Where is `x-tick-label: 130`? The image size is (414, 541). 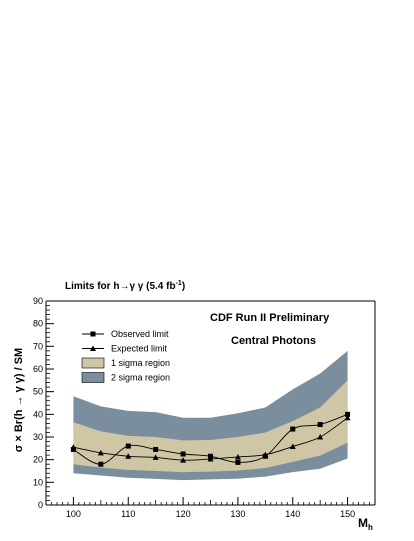 x-tick-label: 130 is located at coordinates (237, 514).